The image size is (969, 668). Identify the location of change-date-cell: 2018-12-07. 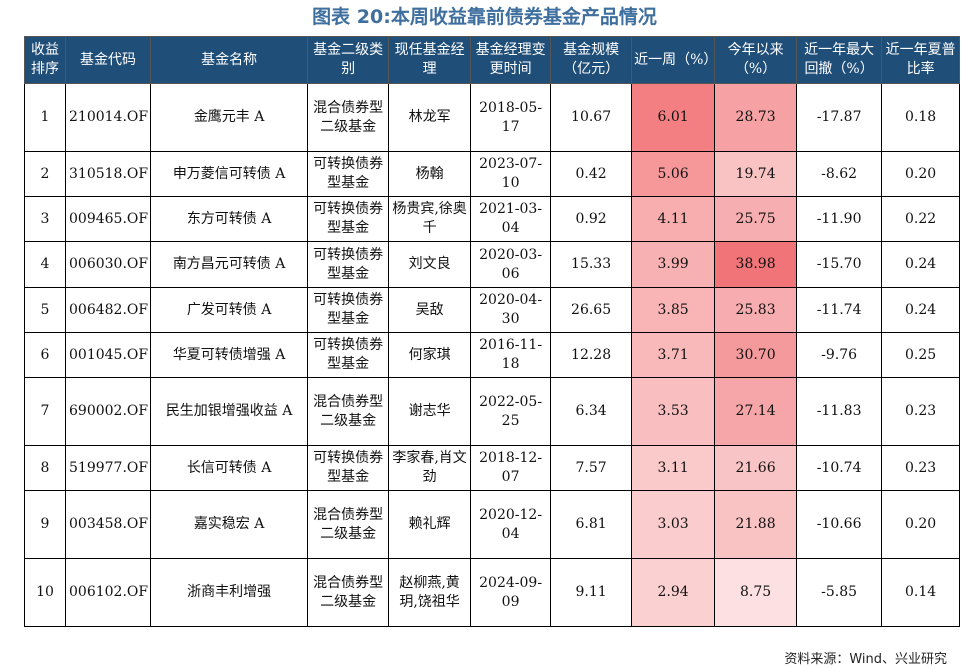
(511, 468).